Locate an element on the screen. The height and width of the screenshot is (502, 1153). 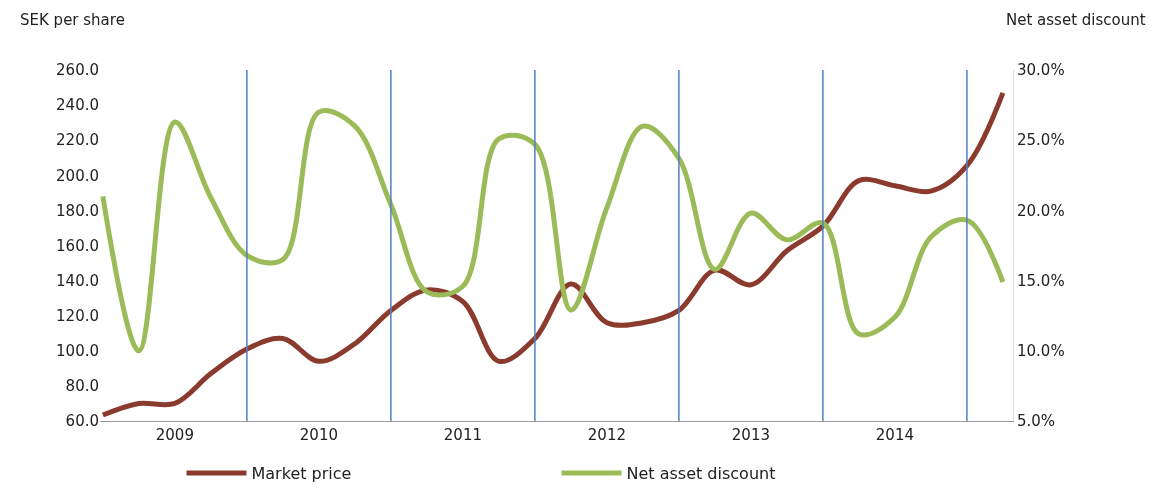
x-tick-label: 2009 is located at coordinates (174, 435).